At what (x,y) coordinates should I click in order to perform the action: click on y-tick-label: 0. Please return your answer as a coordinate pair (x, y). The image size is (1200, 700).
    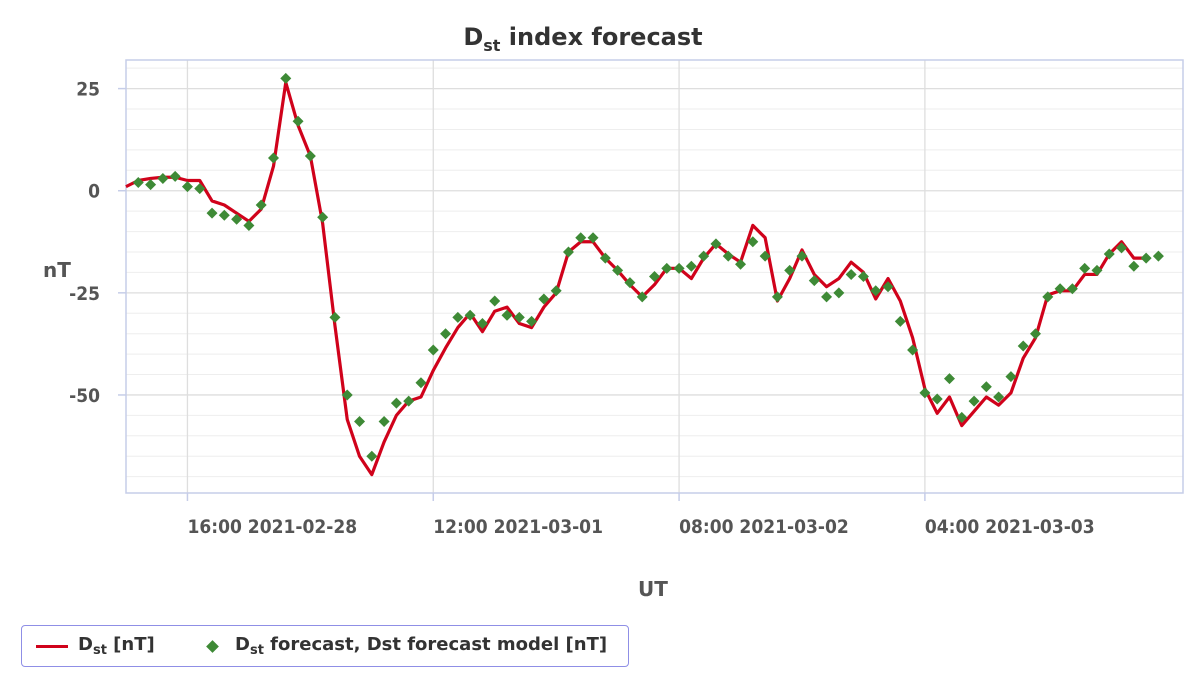
    Looking at the image, I should click on (94, 192).